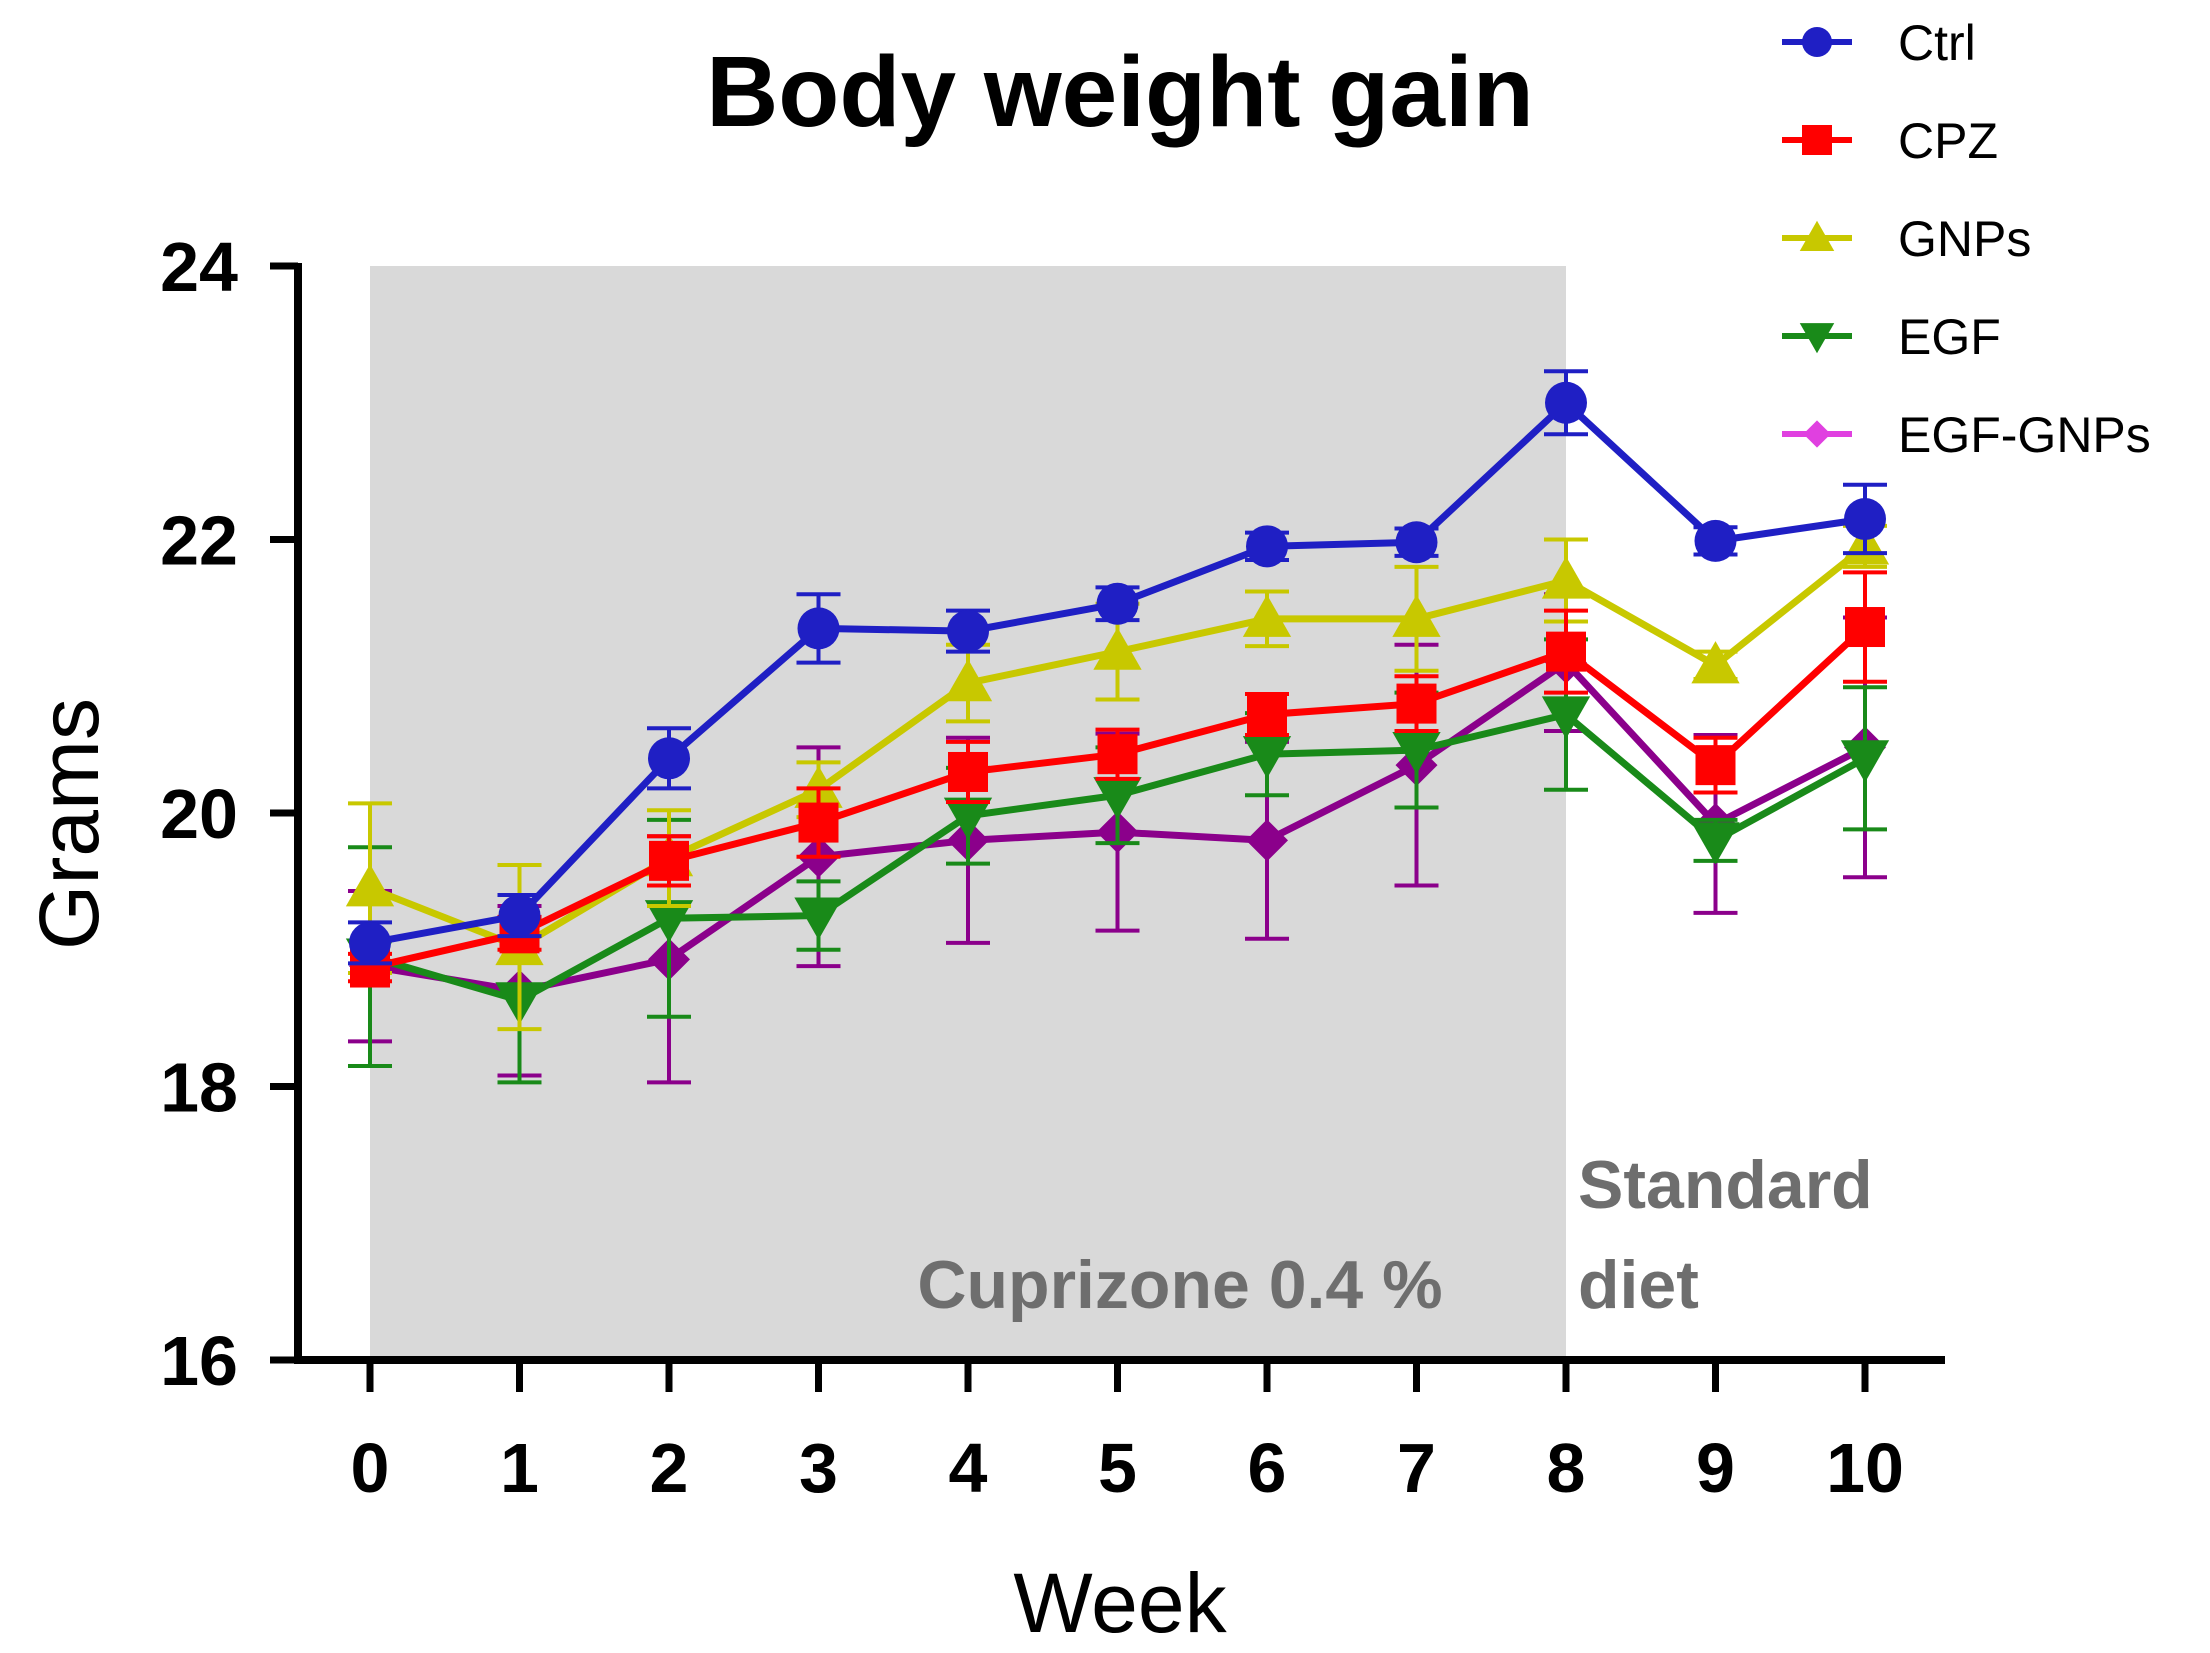 Image resolution: width=2210 pixels, height=1653 pixels. I want to click on legend-item-gnps: GNPs, so click(1906, 239).